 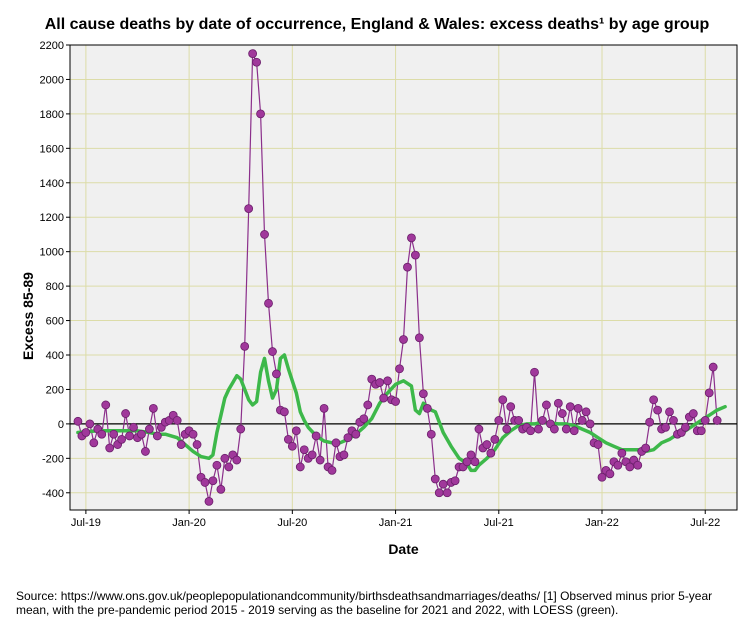 I want to click on y-tick-label: 1600, so click(x=52, y=149).